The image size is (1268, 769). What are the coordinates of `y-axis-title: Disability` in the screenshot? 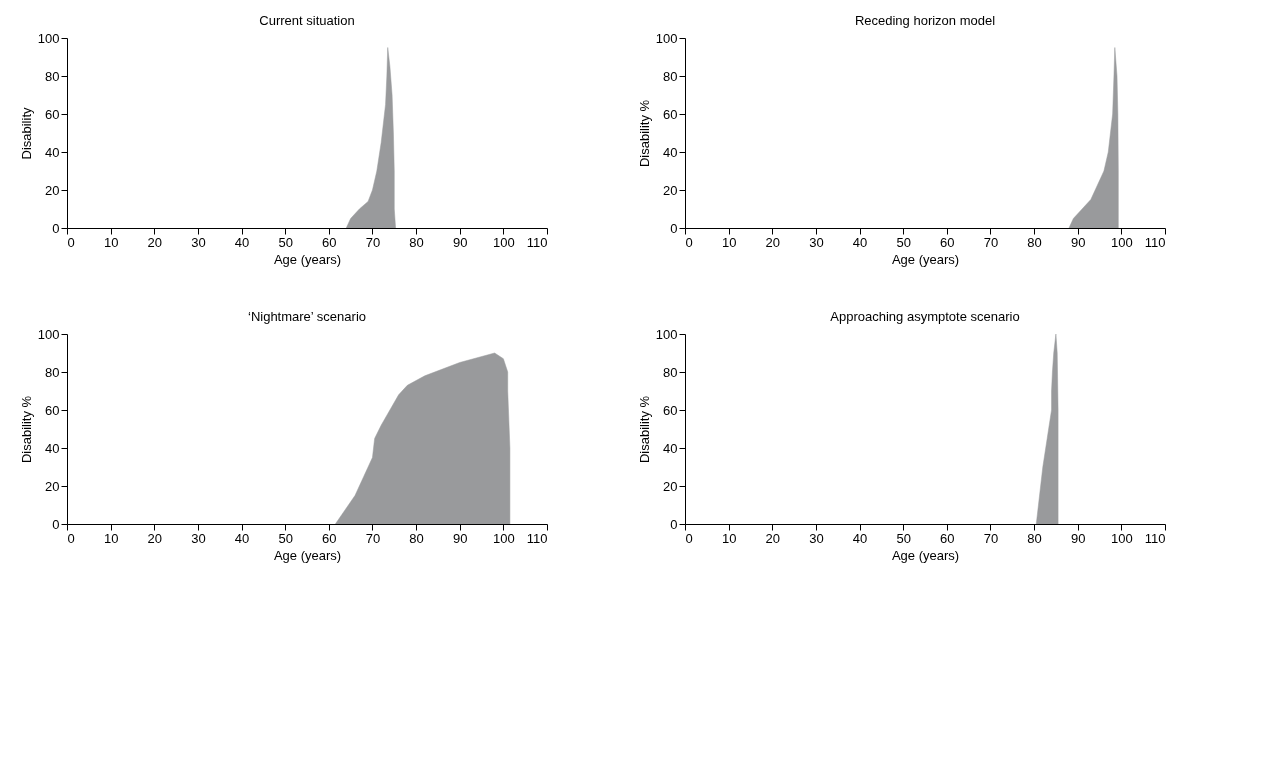 It's located at (26, 133).